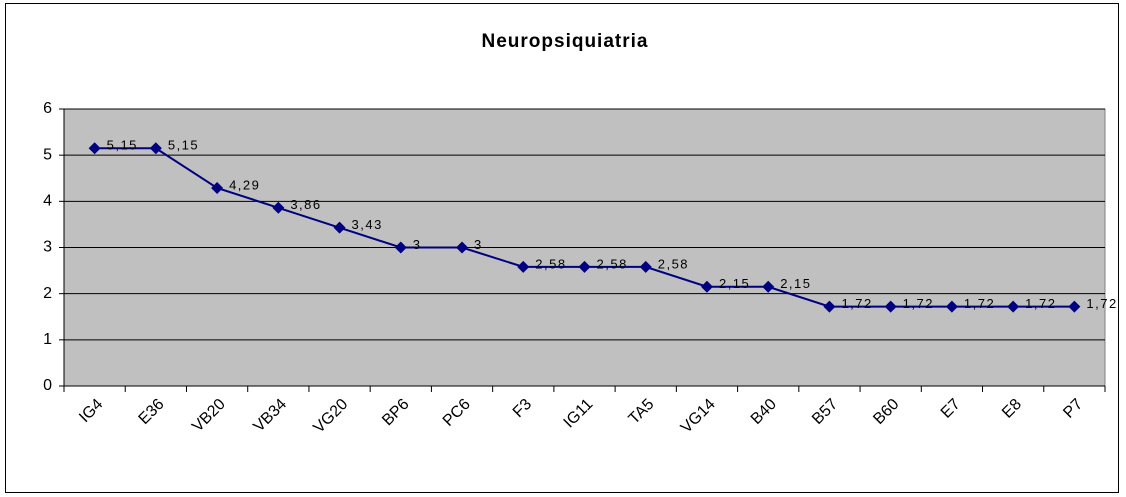 The height and width of the screenshot is (497, 1126). I want to click on value-label: 3,43, so click(367, 224).